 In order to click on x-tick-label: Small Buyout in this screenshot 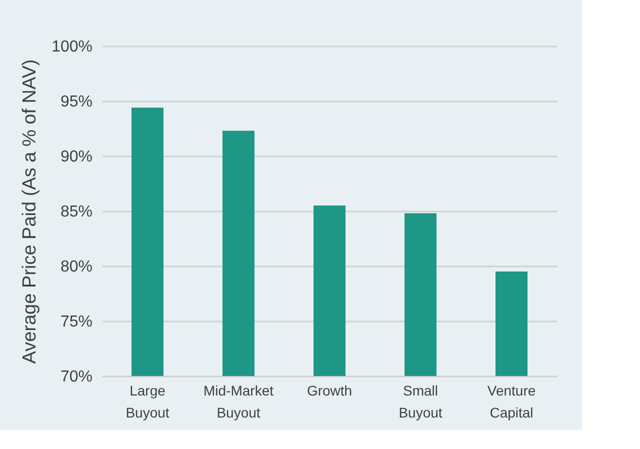, I will do `click(420, 401)`.